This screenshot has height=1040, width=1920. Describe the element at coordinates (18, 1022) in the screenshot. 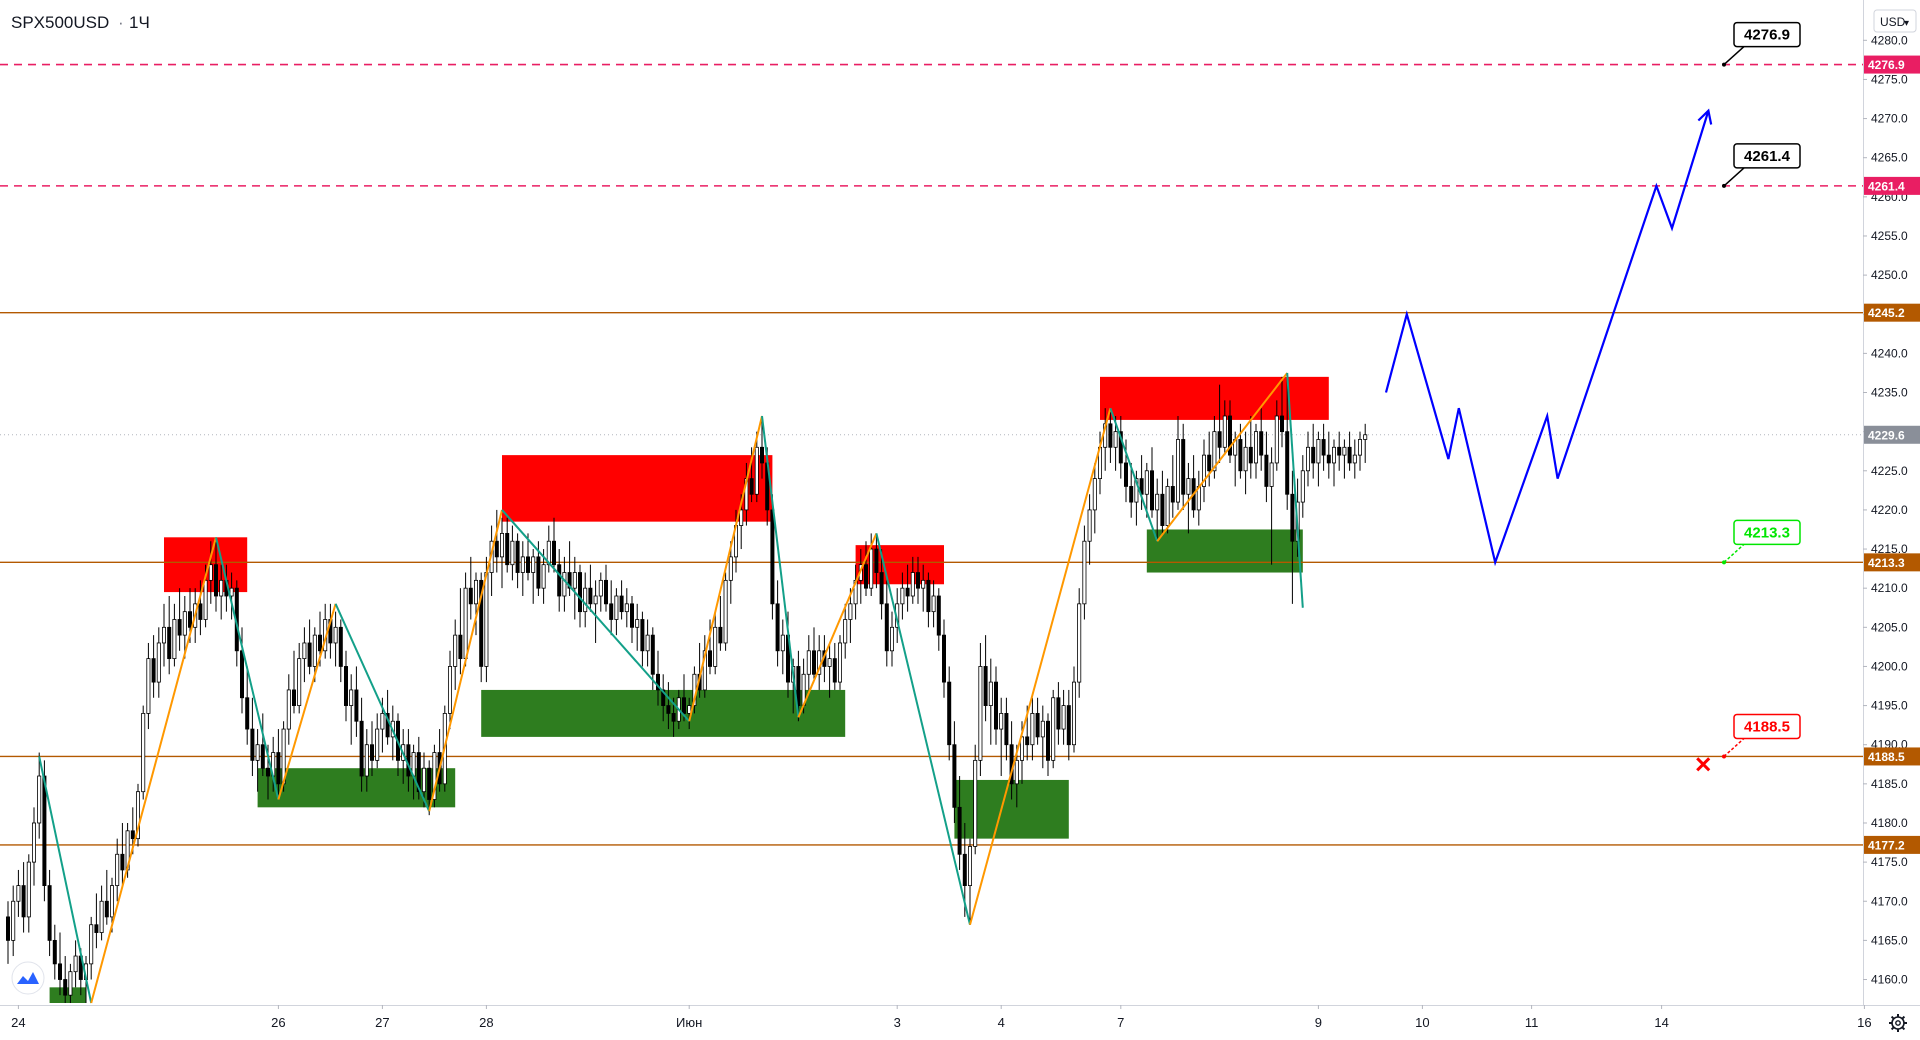

I see `time-tick-label: 24` at that location.